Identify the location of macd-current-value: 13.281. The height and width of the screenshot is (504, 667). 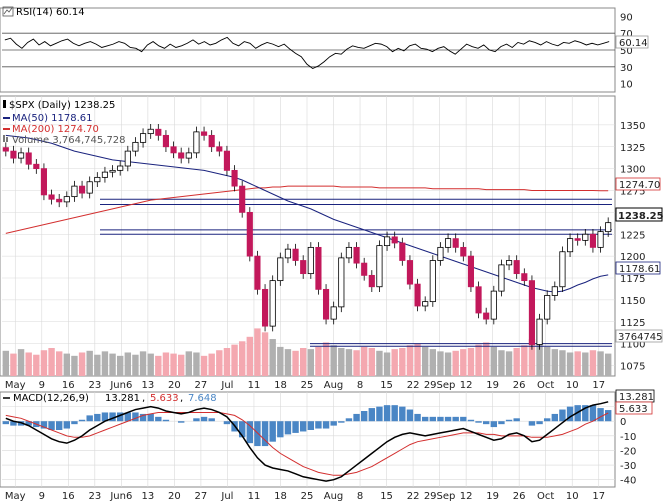
(636, 397).